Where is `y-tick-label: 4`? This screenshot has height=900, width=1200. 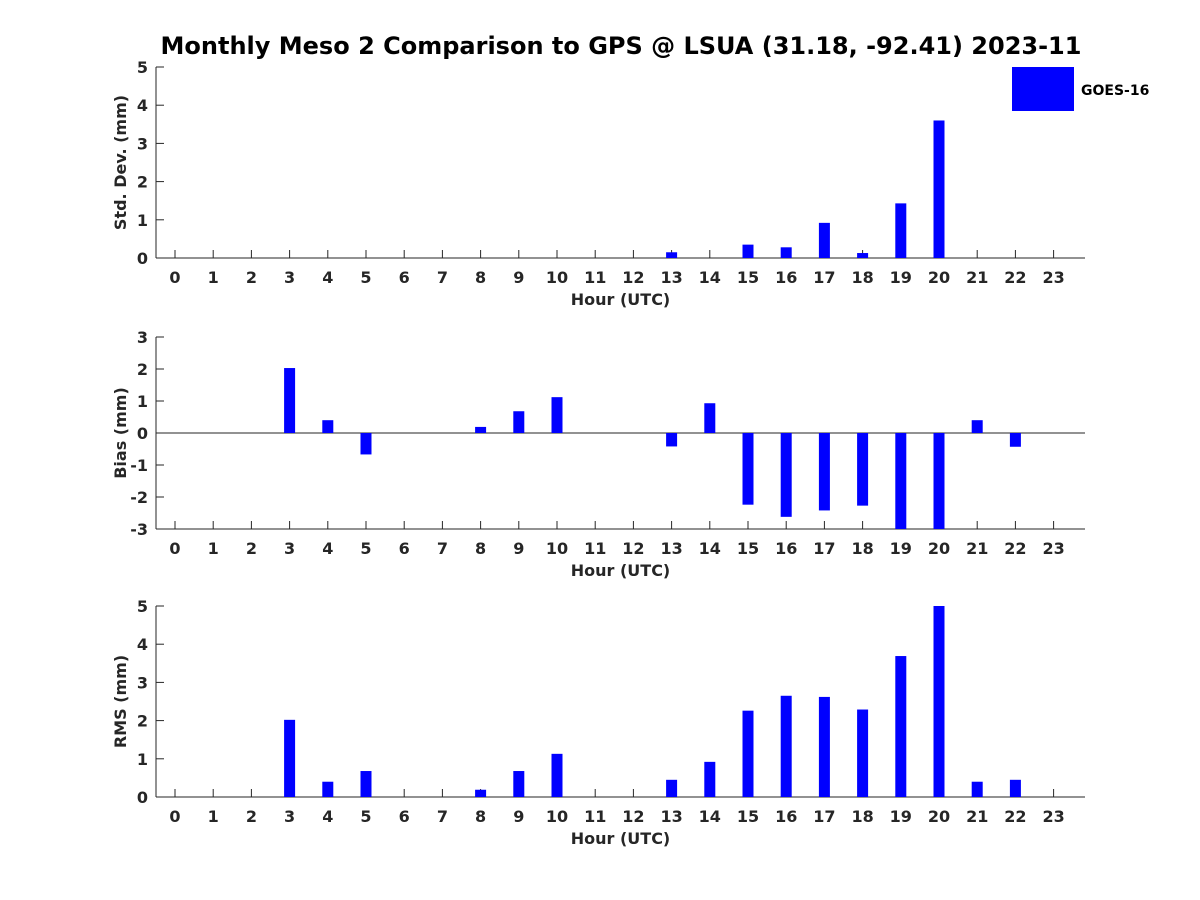
y-tick-label: 4 is located at coordinates (142, 644).